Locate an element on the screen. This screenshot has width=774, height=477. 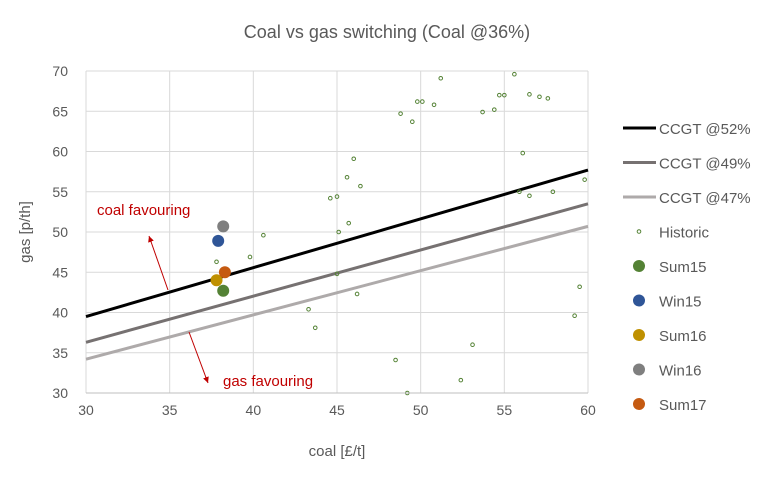
legend-label: CCGT @49% is located at coordinates (705, 164).